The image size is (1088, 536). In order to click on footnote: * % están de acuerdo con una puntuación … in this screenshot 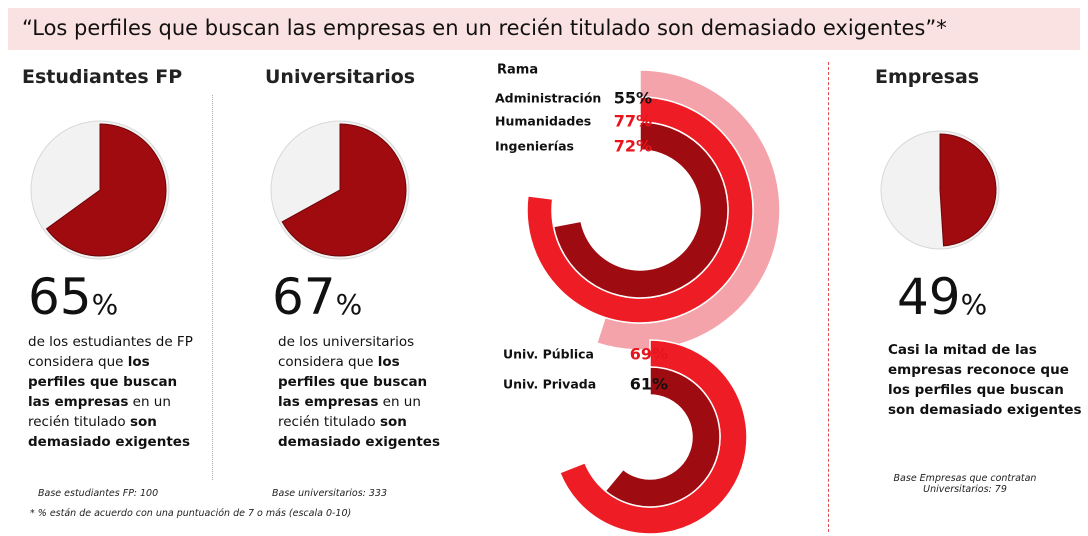, I will do `click(191, 513)`.